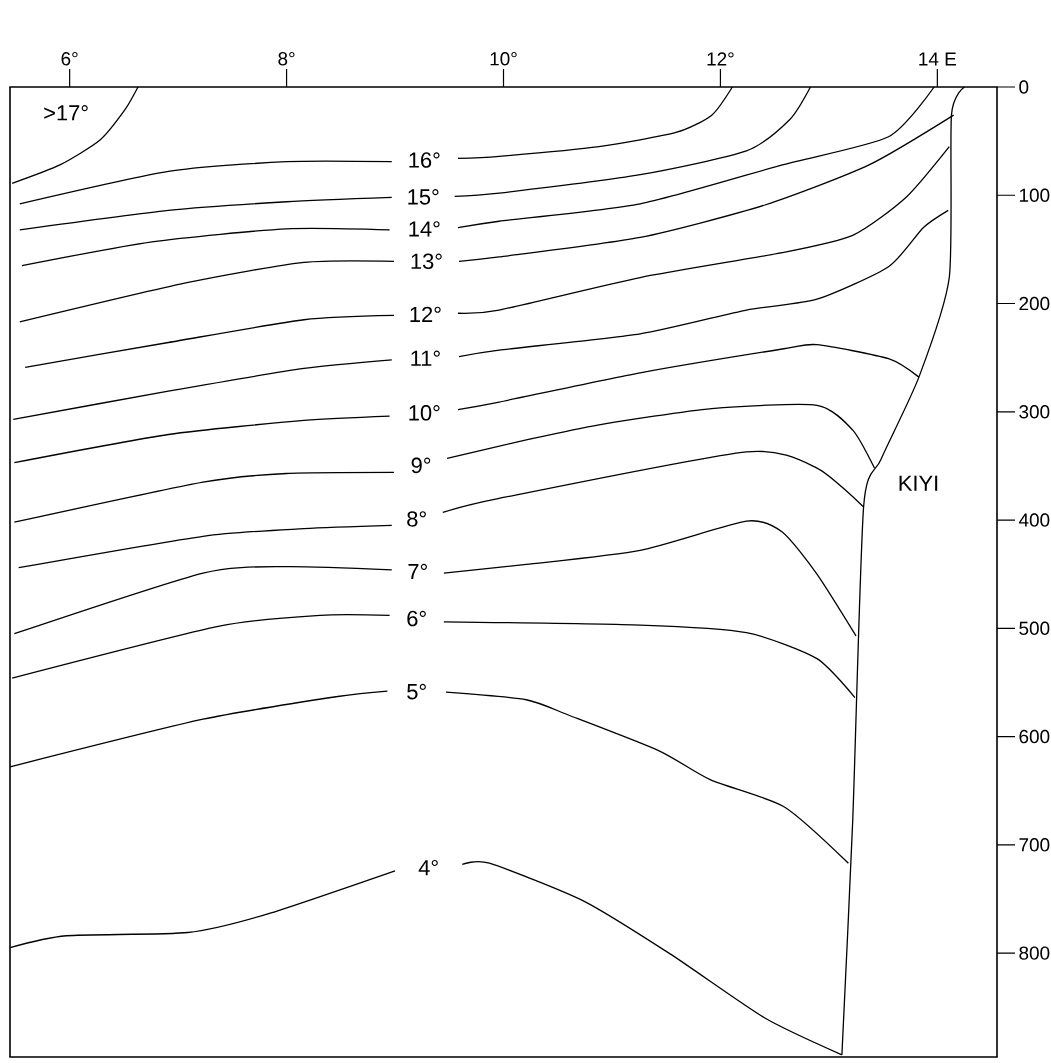 The width and height of the screenshot is (1051, 1063). I want to click on series-label: 10°, so click(424, 413).